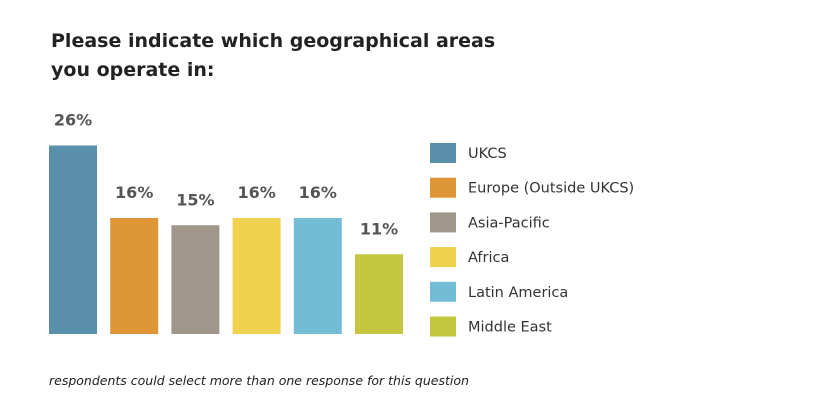  Describe the element at coordinates (509, 223) in the screenshot. I see `legend-label-2: Asia-Pacific` at that location.